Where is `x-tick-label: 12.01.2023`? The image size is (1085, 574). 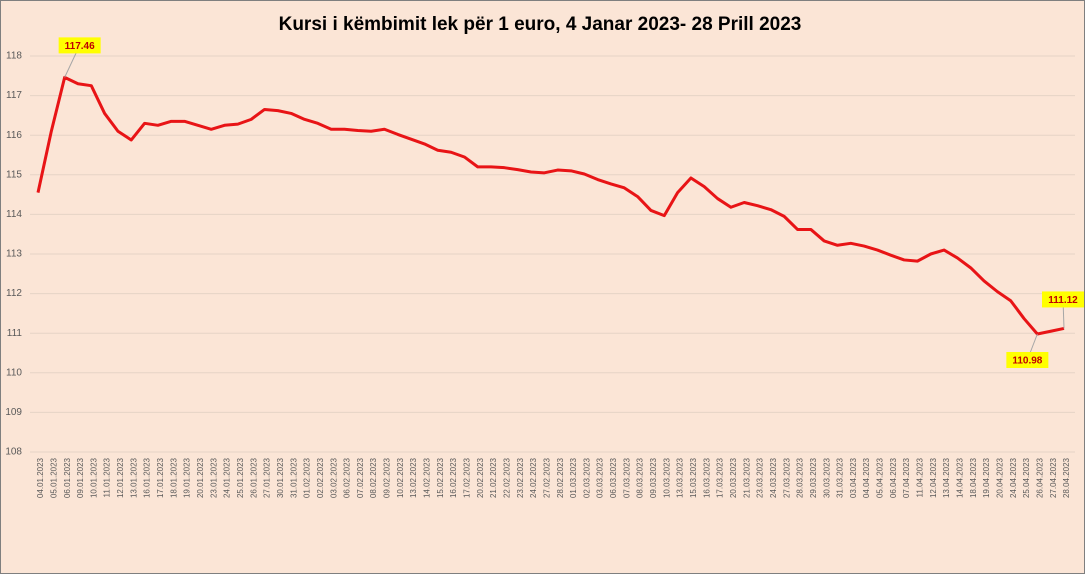 x-tick-label: 12.01.2023 is located at coordinates (120, 477).